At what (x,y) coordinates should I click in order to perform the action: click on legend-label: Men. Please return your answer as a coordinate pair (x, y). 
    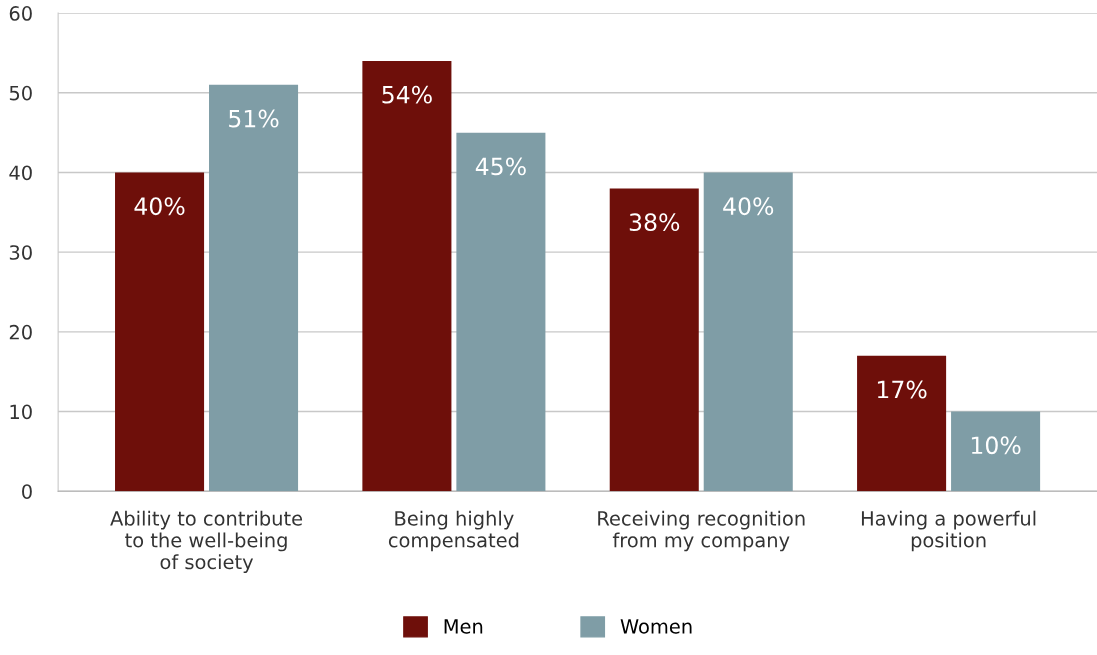
    Looking at the image, I should click on (463, 626).